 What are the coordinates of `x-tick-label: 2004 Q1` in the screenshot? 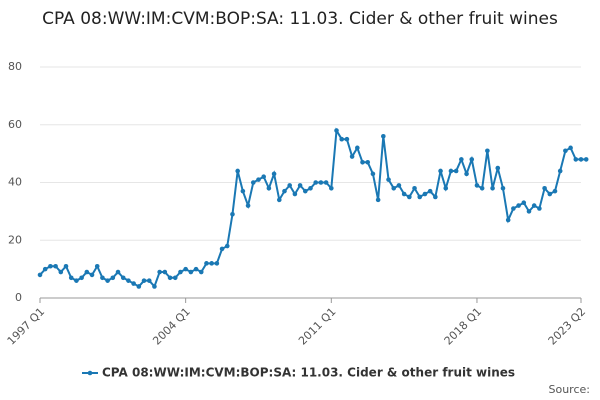 It's located at (171, 326).